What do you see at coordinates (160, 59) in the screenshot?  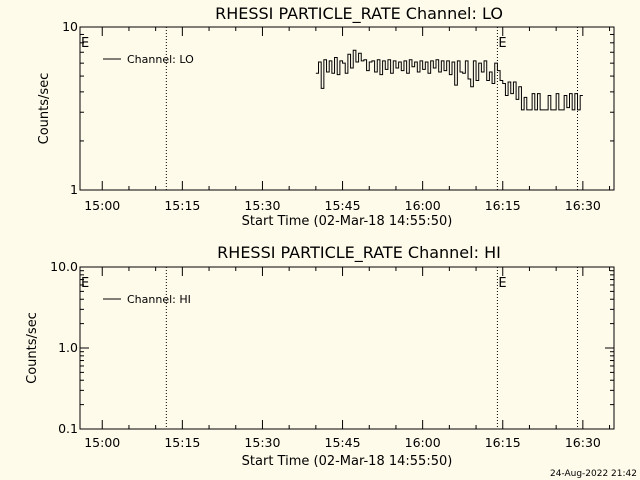 I see `legend-label: Channel: LO` at bounding box center [160, 59].